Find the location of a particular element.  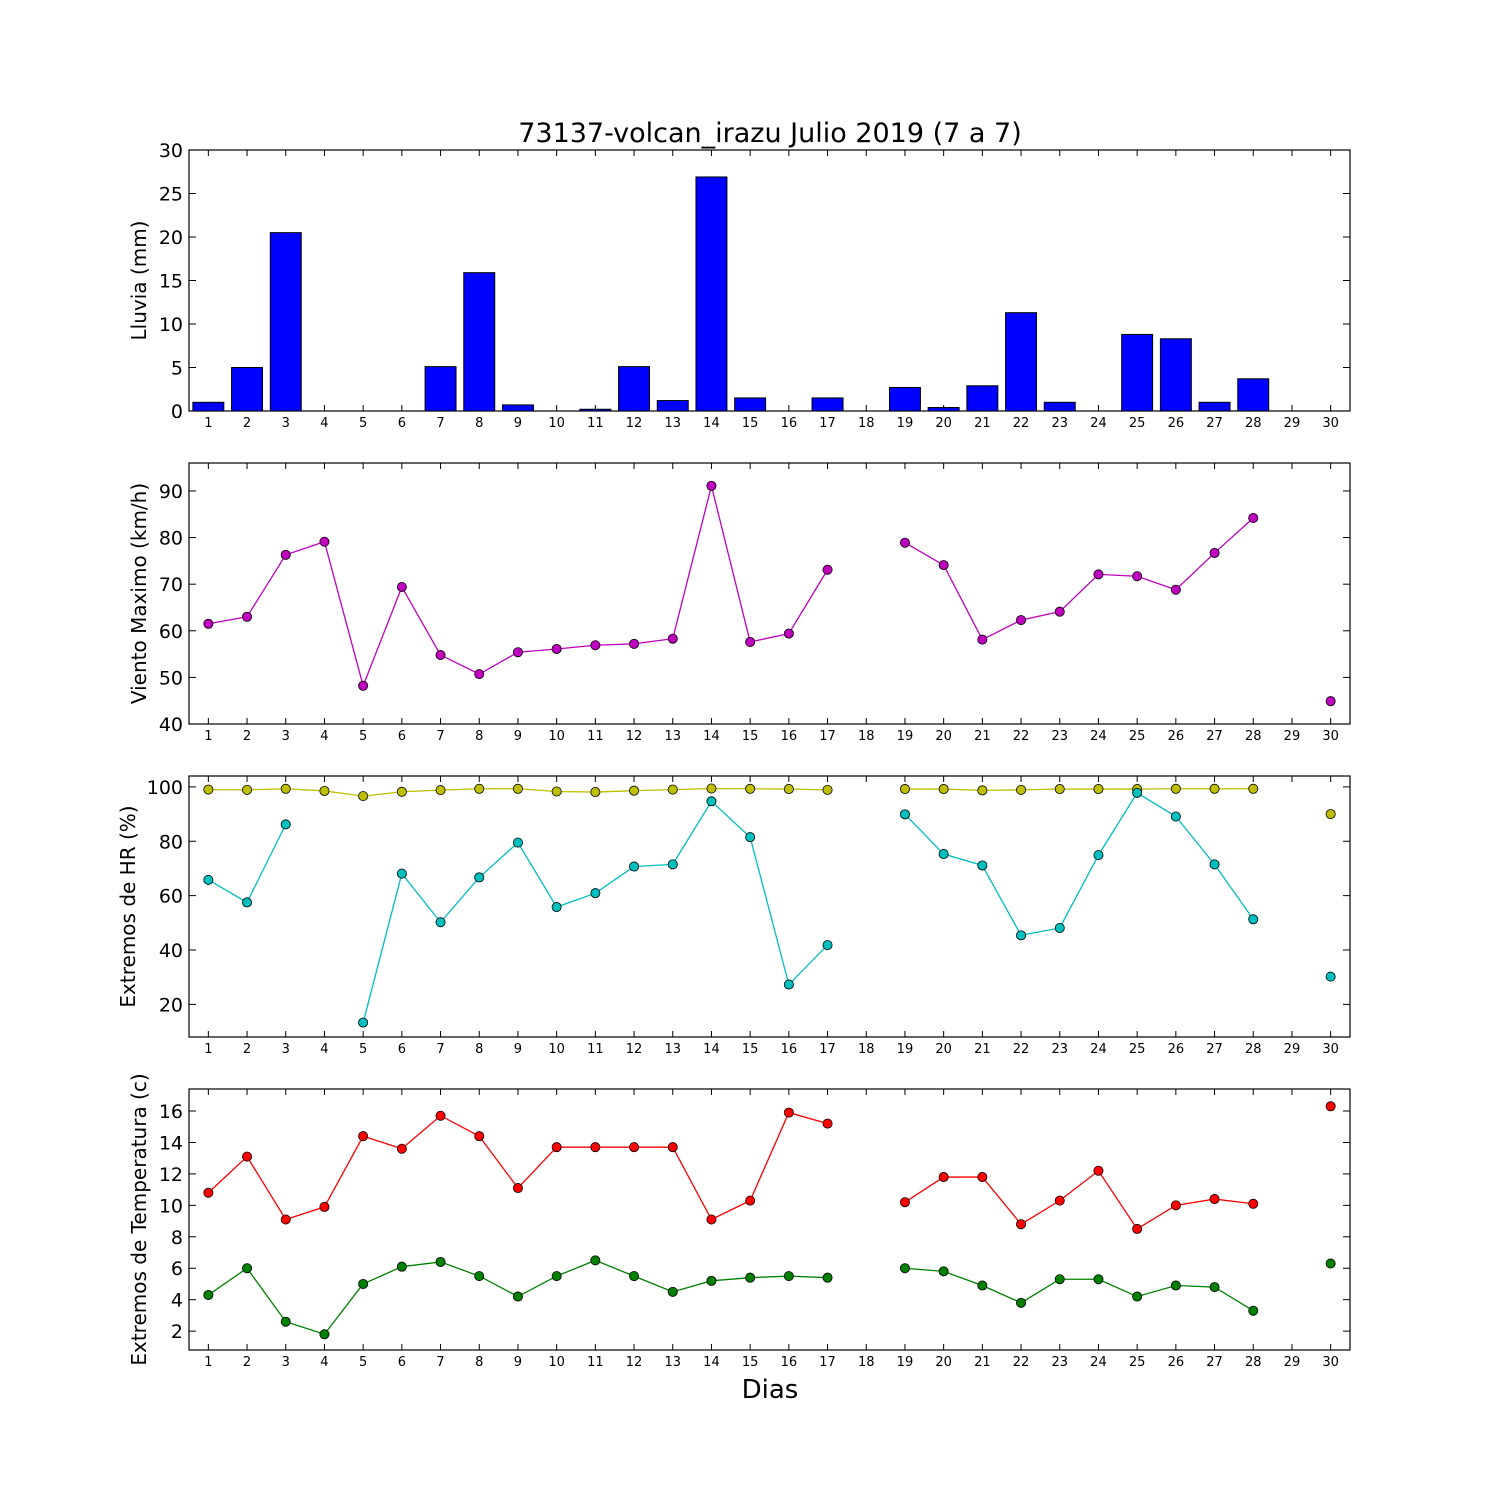

y-axis-label: Extremos de Temperatura (c) is located at coordinates (139, 1219).